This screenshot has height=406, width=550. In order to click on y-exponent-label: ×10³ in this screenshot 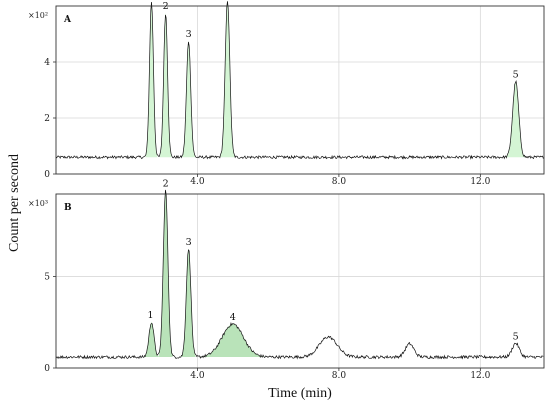, I will do `click(38, 203)`.